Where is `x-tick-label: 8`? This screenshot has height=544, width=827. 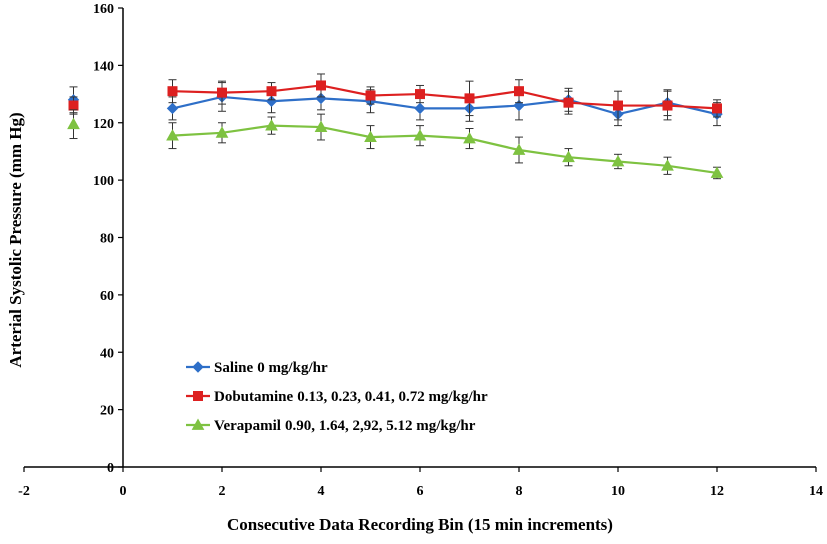
x-tick-label: 8 is located at coordinates (519, 491).